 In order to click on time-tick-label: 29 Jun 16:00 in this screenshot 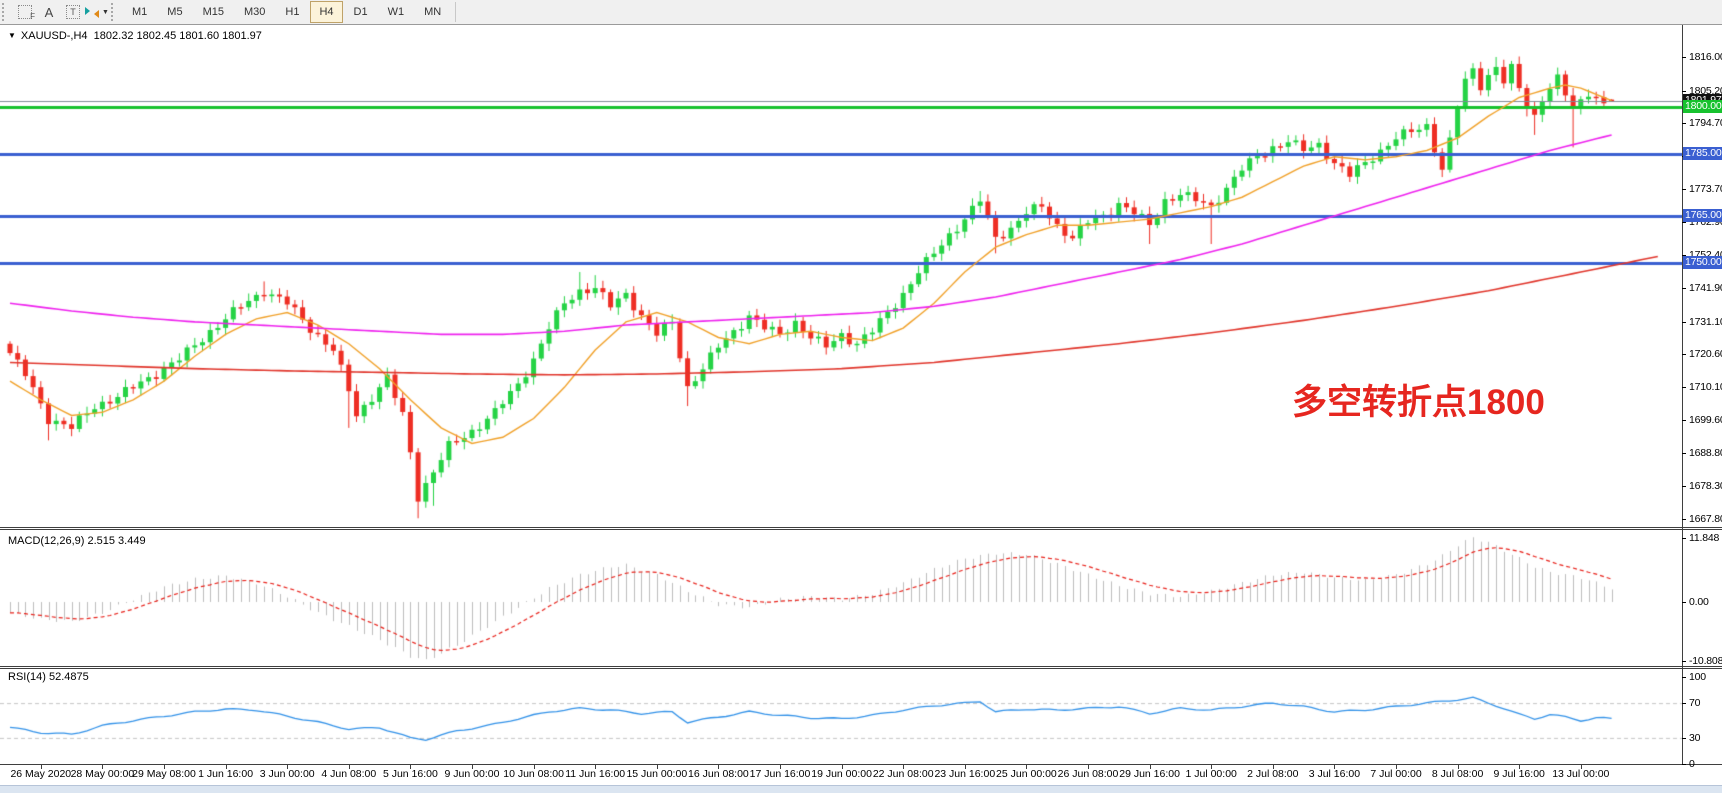, I will do `click(1149, 774)`.